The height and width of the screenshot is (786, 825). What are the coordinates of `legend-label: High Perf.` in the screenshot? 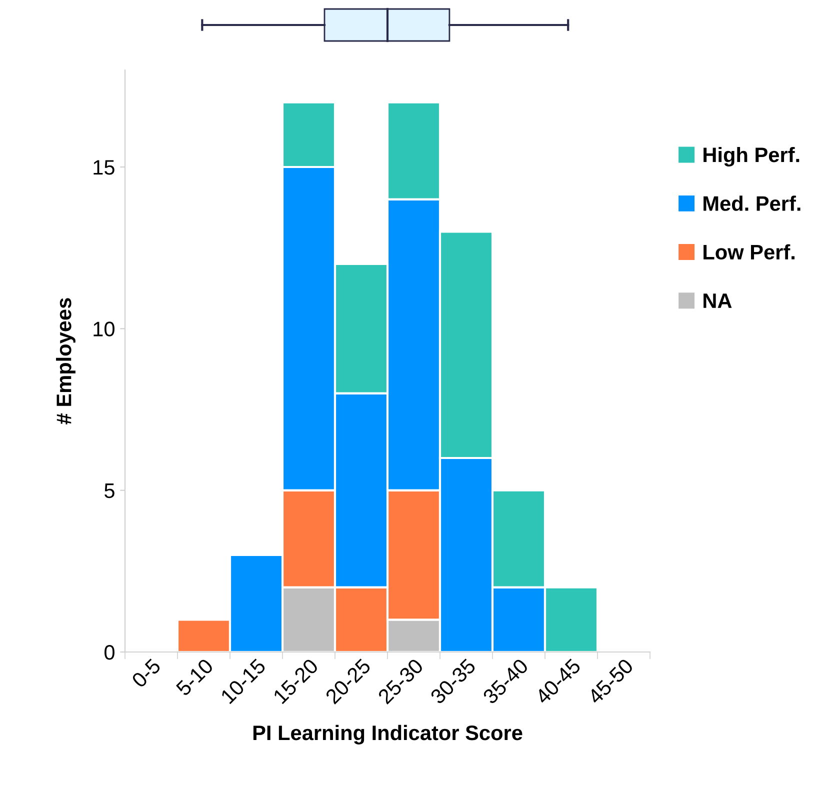 It's located at (752, 156).